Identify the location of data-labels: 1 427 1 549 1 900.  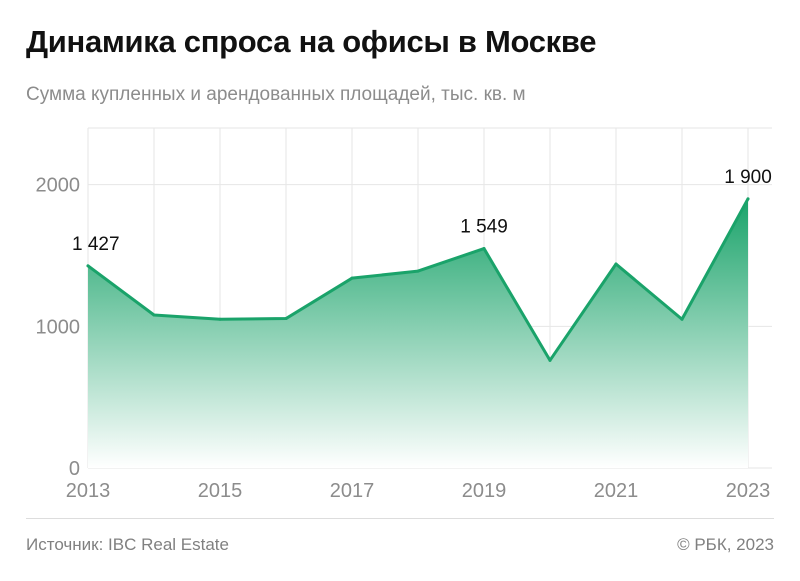
(422, 211).